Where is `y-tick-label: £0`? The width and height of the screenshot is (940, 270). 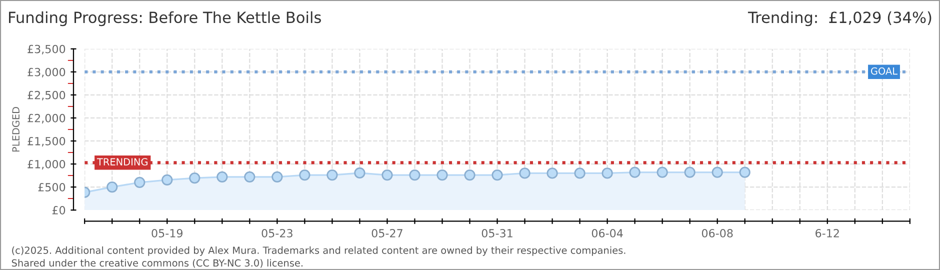
y-tick-label: £0 is located at coordinates (59, 210).